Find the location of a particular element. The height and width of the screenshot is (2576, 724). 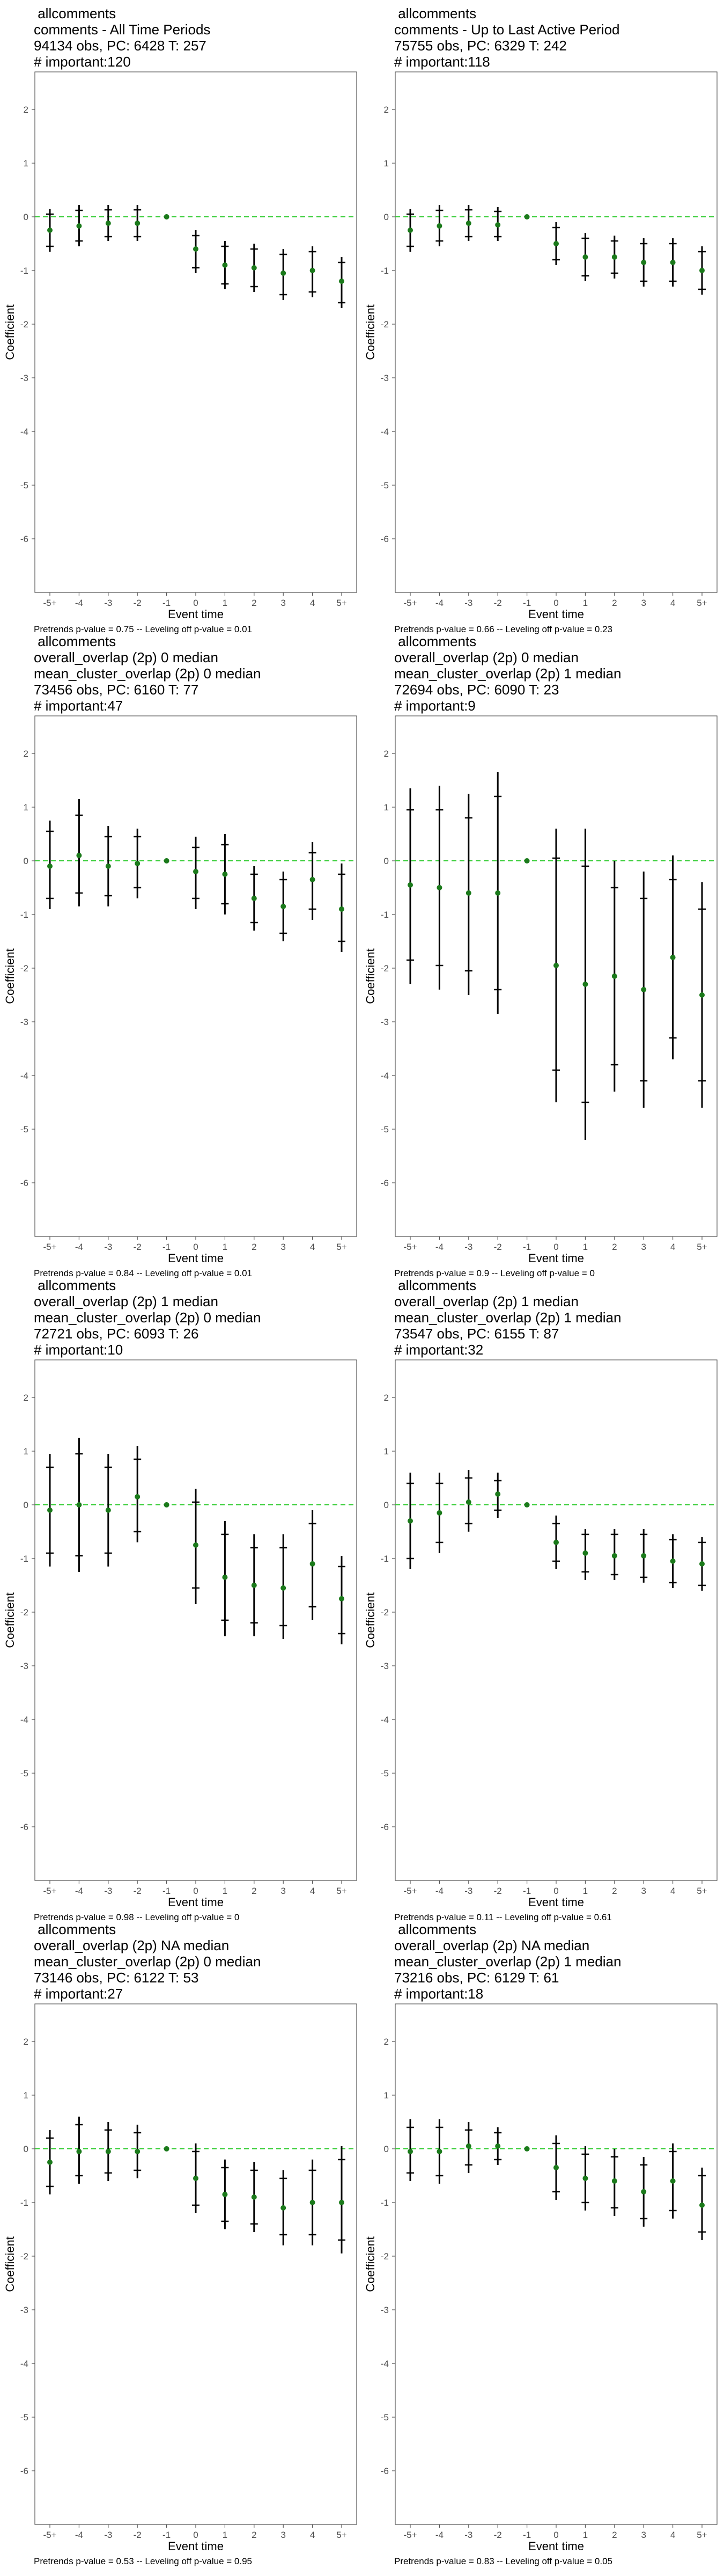

y-tick-label: 0 is located at coordinates (386, 2149).